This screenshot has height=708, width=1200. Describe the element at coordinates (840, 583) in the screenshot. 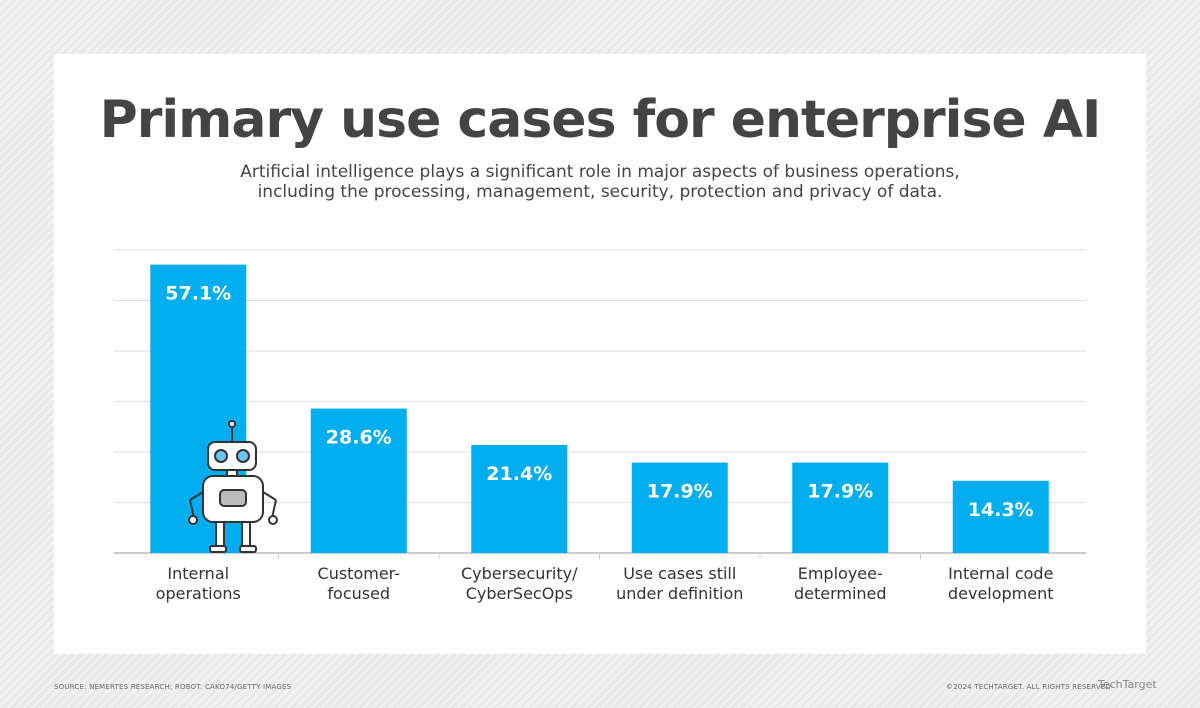

I see `x-tick-label: Employee- determined` at that location.